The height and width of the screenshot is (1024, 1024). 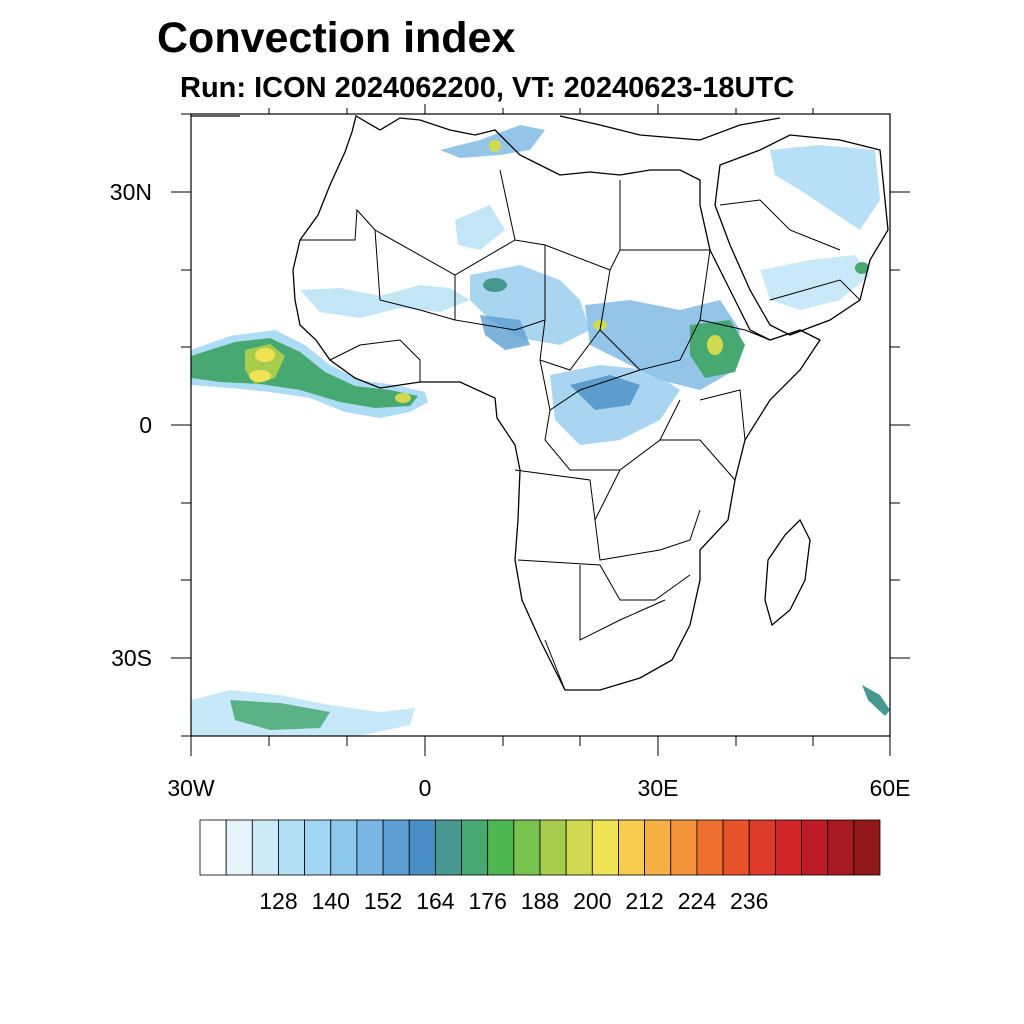 I want to click on south-atlantic-core, so click(x=280, y=715).